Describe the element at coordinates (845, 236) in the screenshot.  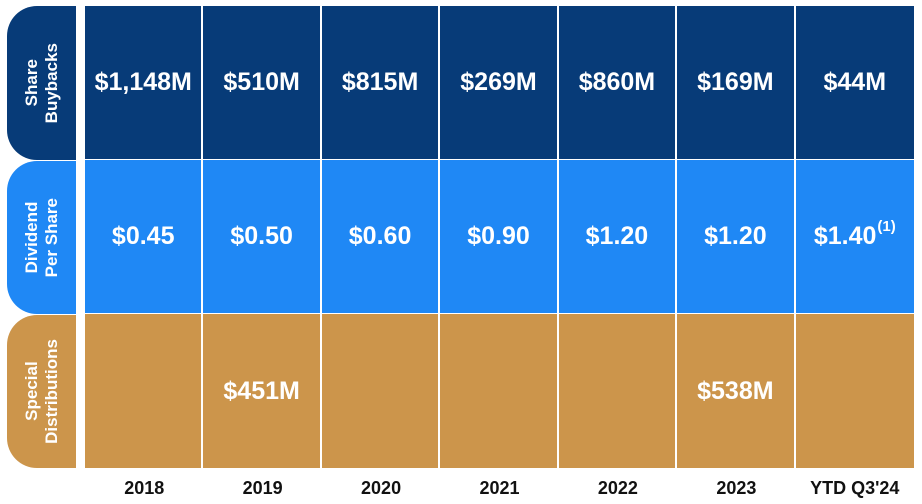
I see `cell-value: $1.40` at that location.